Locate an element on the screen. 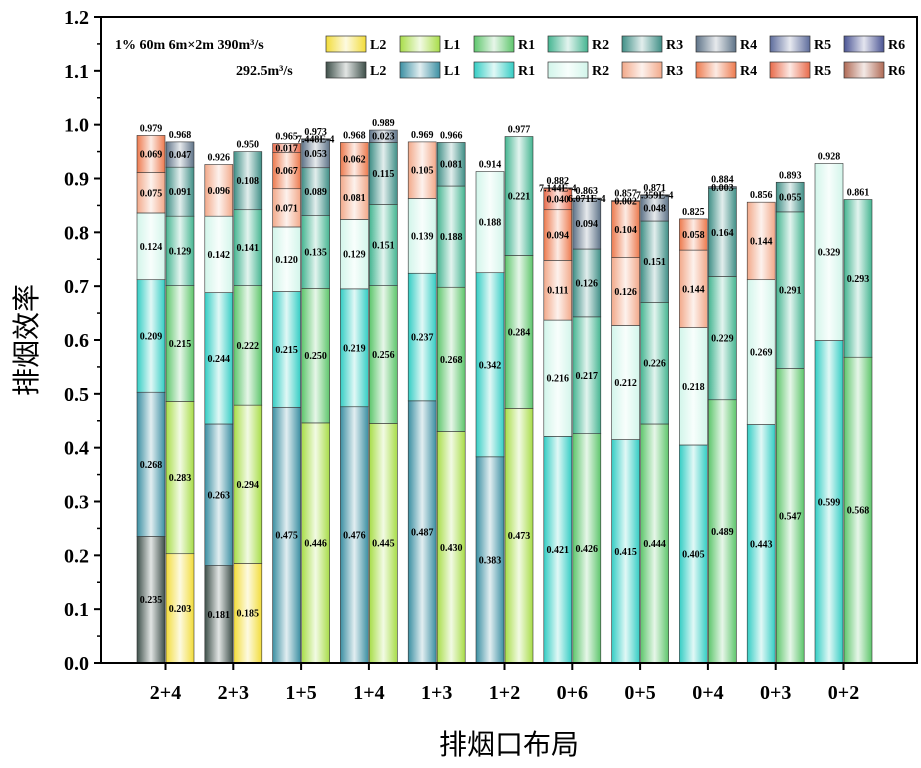 The height and width of the screenshot is (768, 921). bar-segment-0+4-a-R1 is located at coordinates (722, 531).